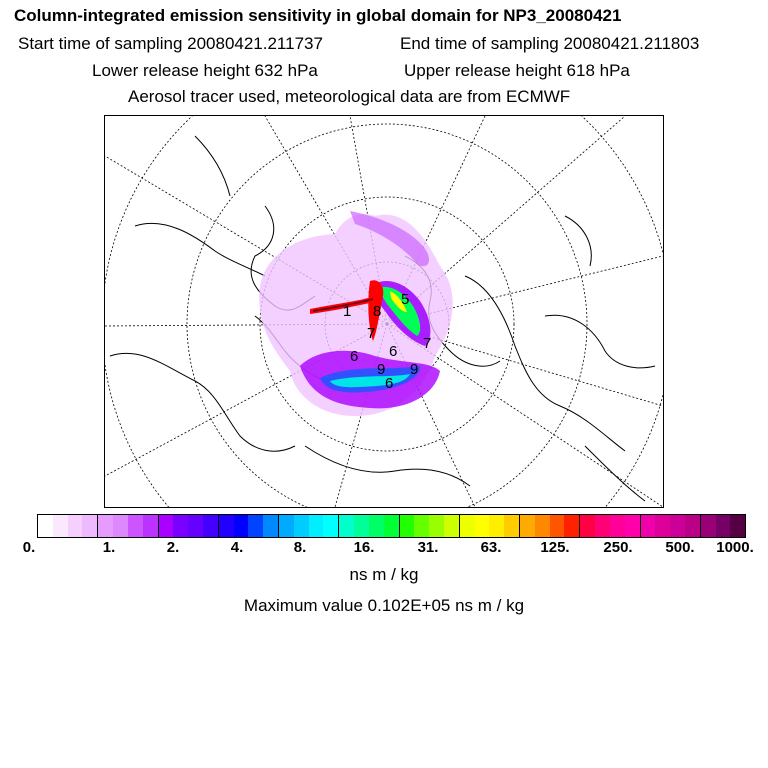 This screenshot has width=768, height=768. I want to click on colorbar-tick: 31., so click(428, 547).